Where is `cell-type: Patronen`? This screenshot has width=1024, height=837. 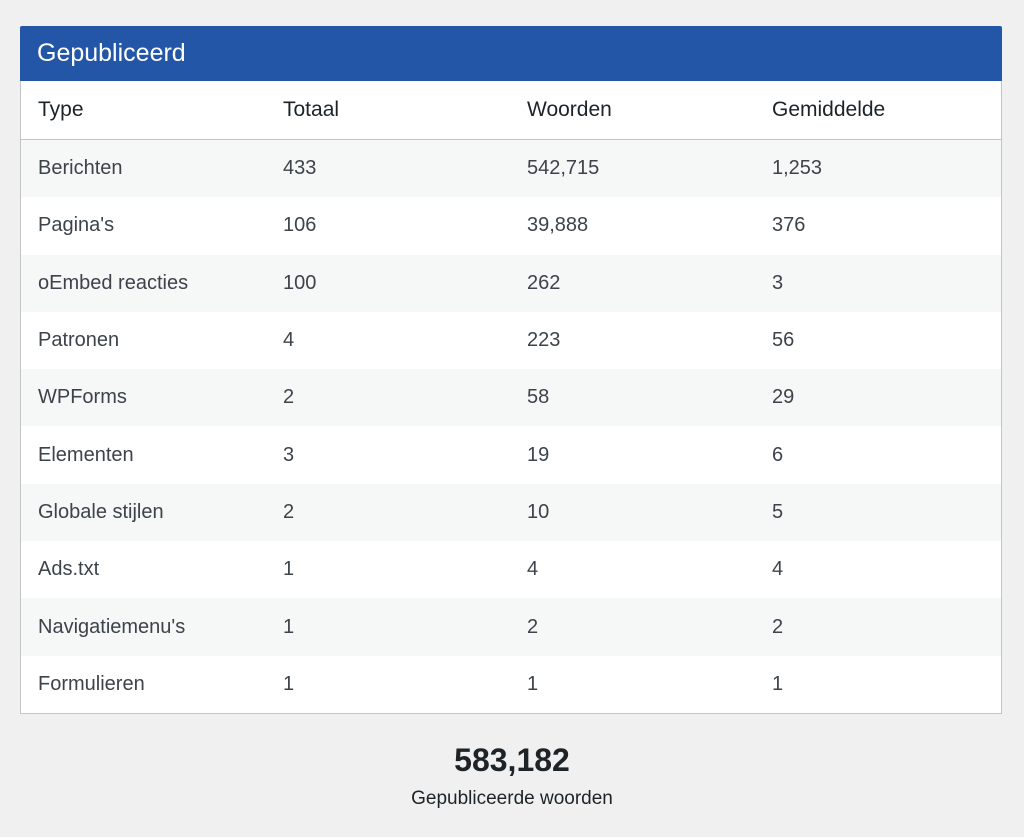
cell-type: Patronen is located at coordinates (79, 340).